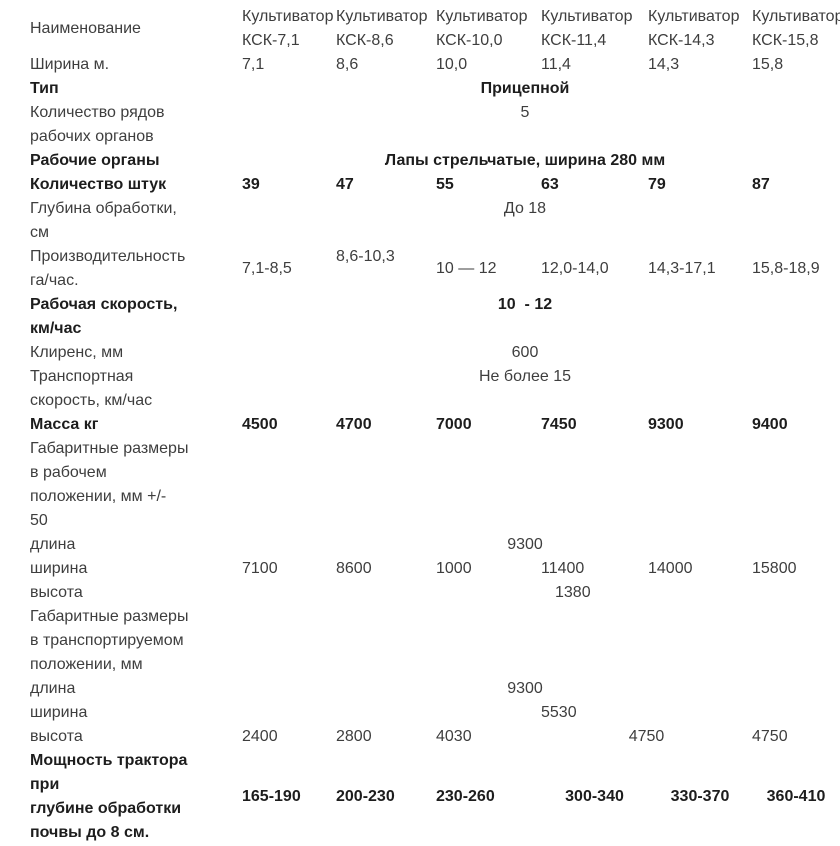 The height and width of the screenshot is (846, 840). Describe the element at coordinates (104, 316) in the screenshot. I see `row-label: Рабочая скорость, км/час` at that location.